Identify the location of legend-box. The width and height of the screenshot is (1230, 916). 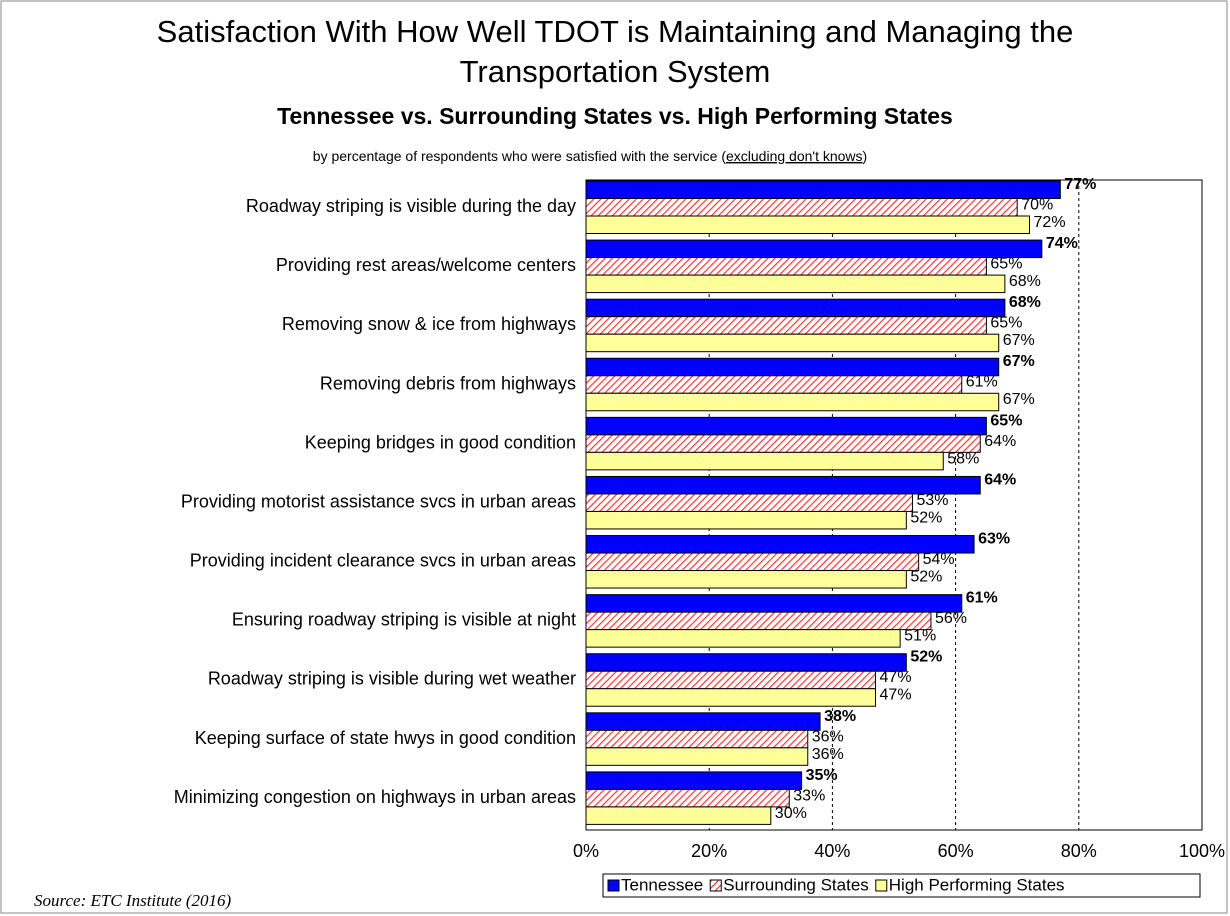
(901, 885).